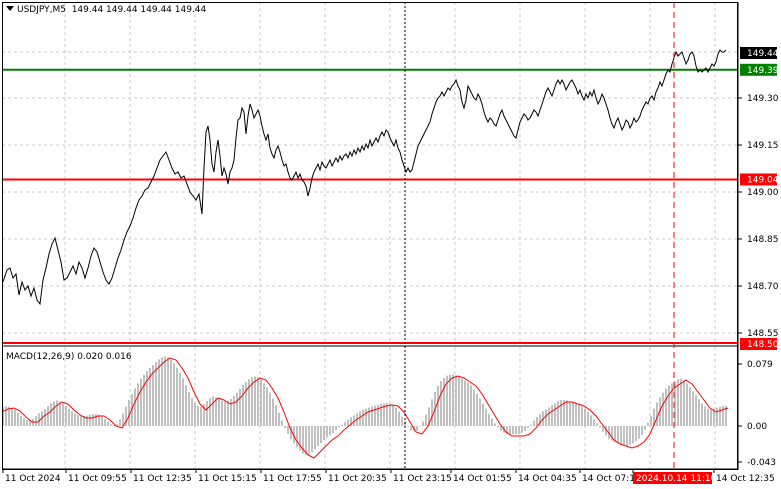 This screenshot has width=781, height=489. I want to click on macd-tick-label: 0.079, so click(760, 365).